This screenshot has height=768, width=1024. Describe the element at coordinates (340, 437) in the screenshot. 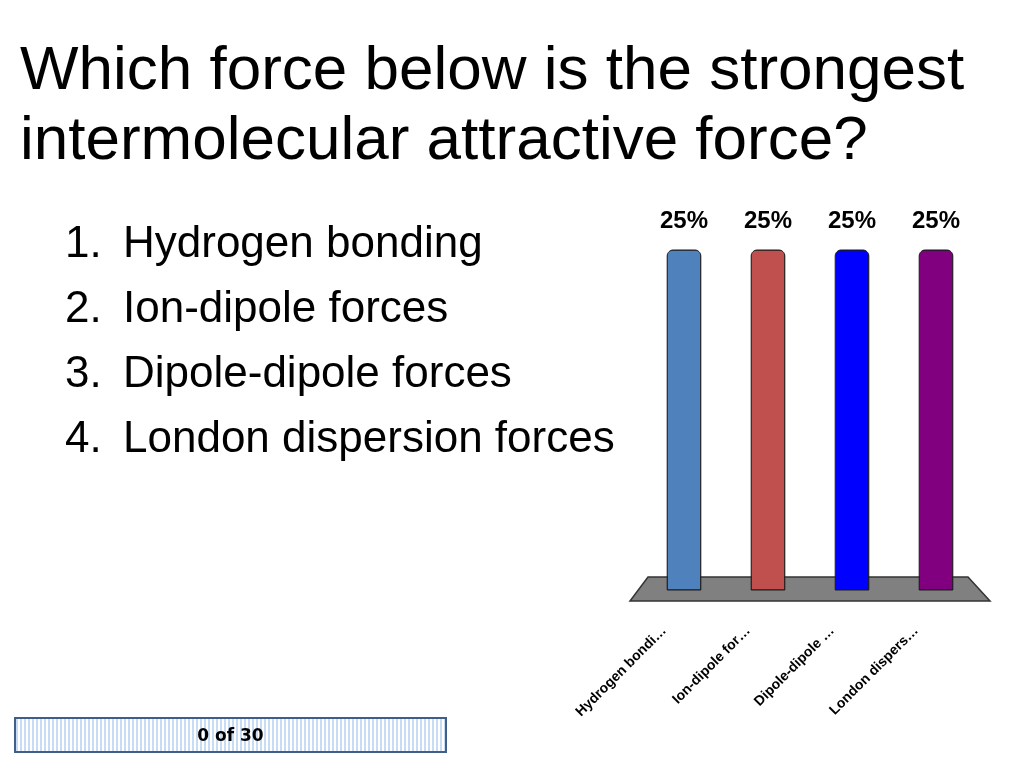

I see `text: 4. London dispersion forces` at that location.